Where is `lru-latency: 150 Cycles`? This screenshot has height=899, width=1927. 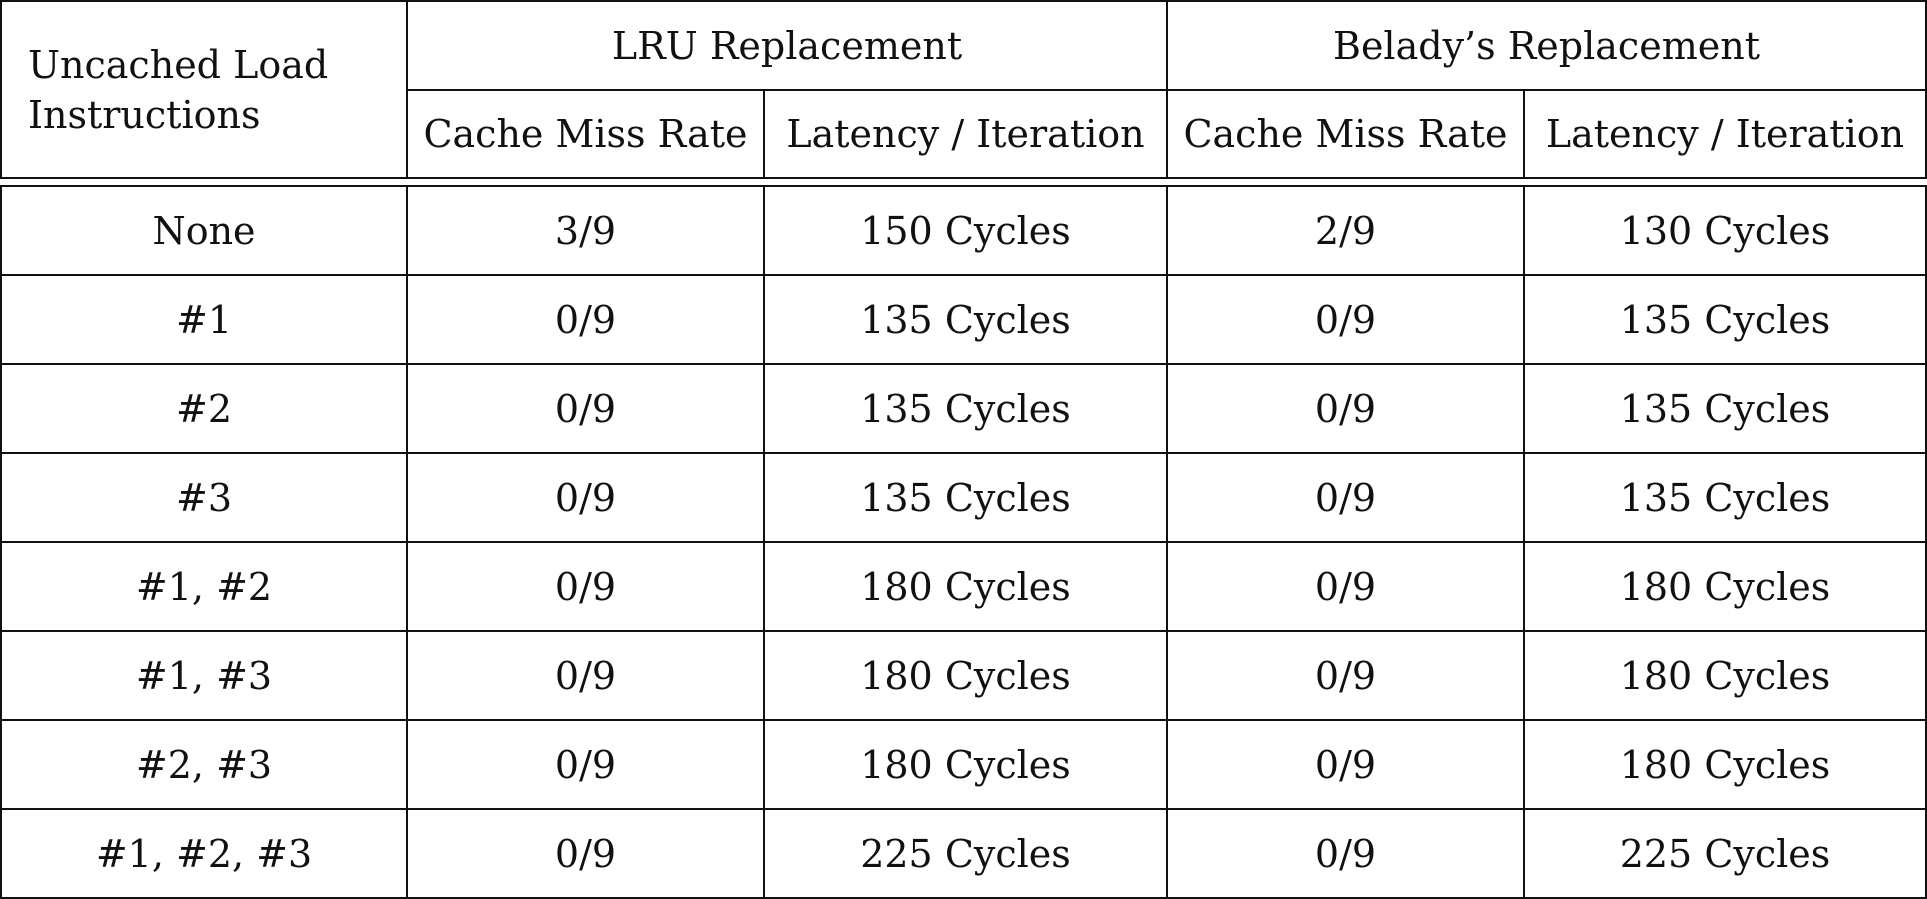 lru-latency: 150 Cycles is located at coordinates (965, 230).